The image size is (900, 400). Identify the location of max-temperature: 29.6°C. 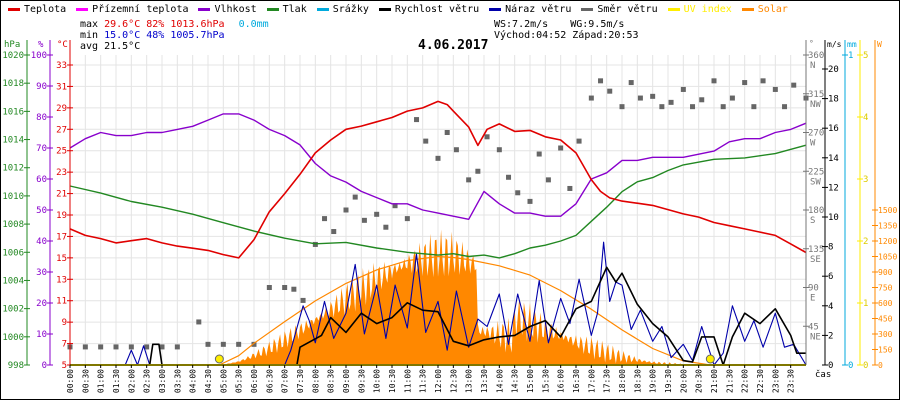
(122, 24).